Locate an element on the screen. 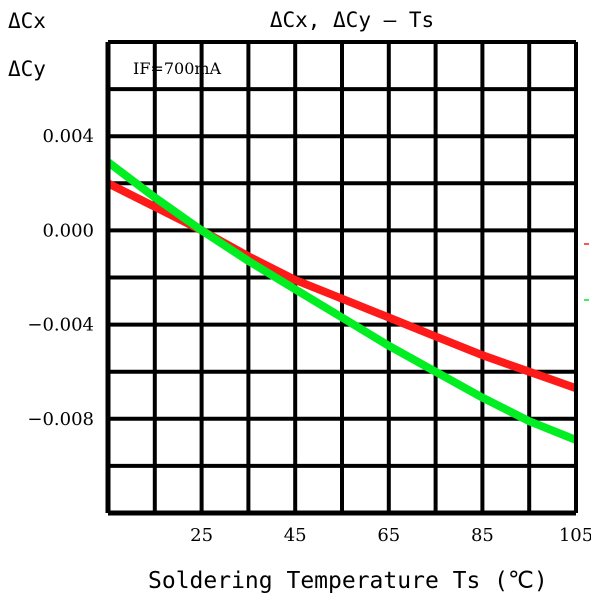 Image resolution: width=591 pixels, height=600 pixels. x-tick-label: 65 is located at coordinates (388, 535).